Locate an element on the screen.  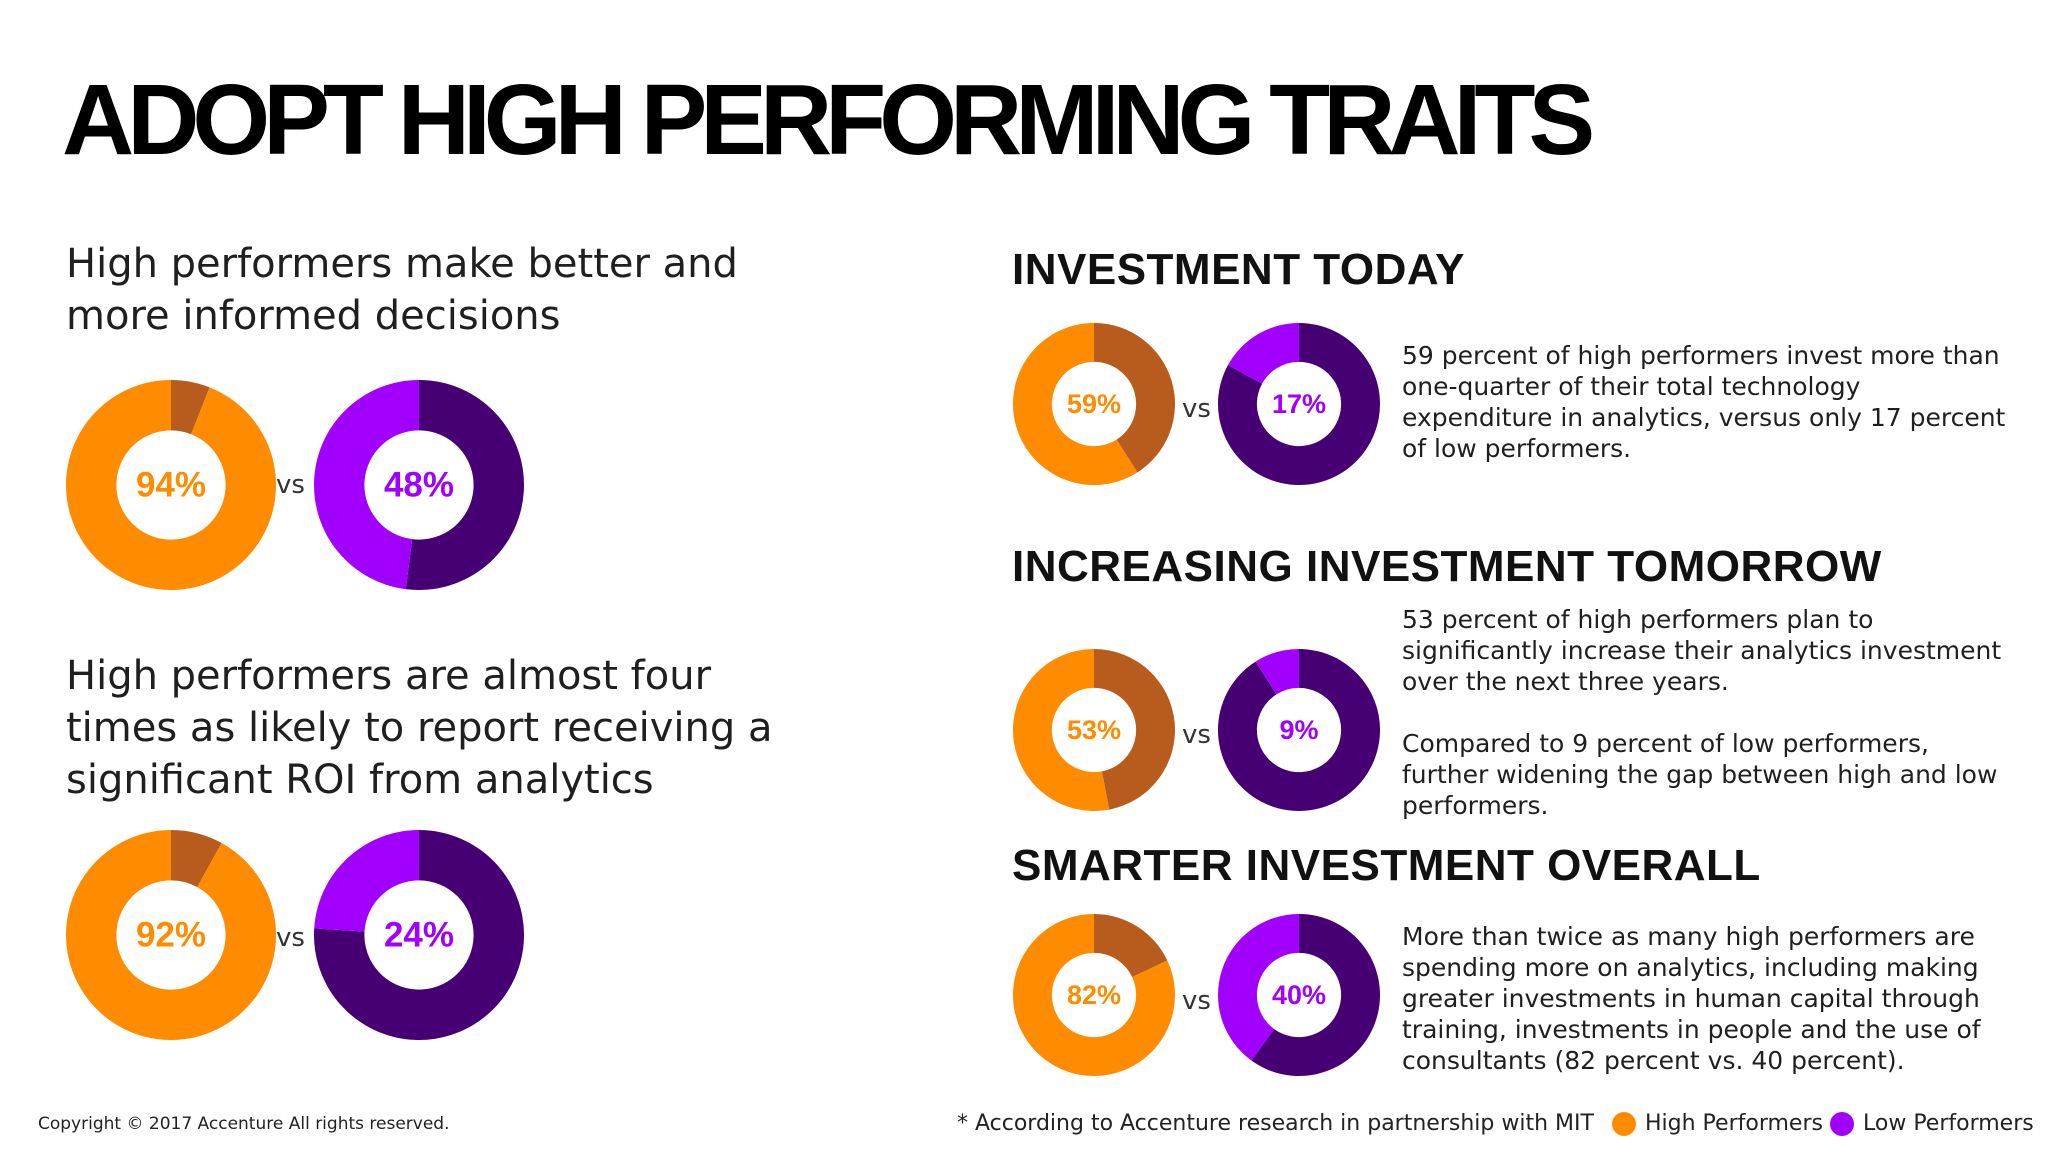
donut-value-label: 17% is located at coordinates (1299, 404).